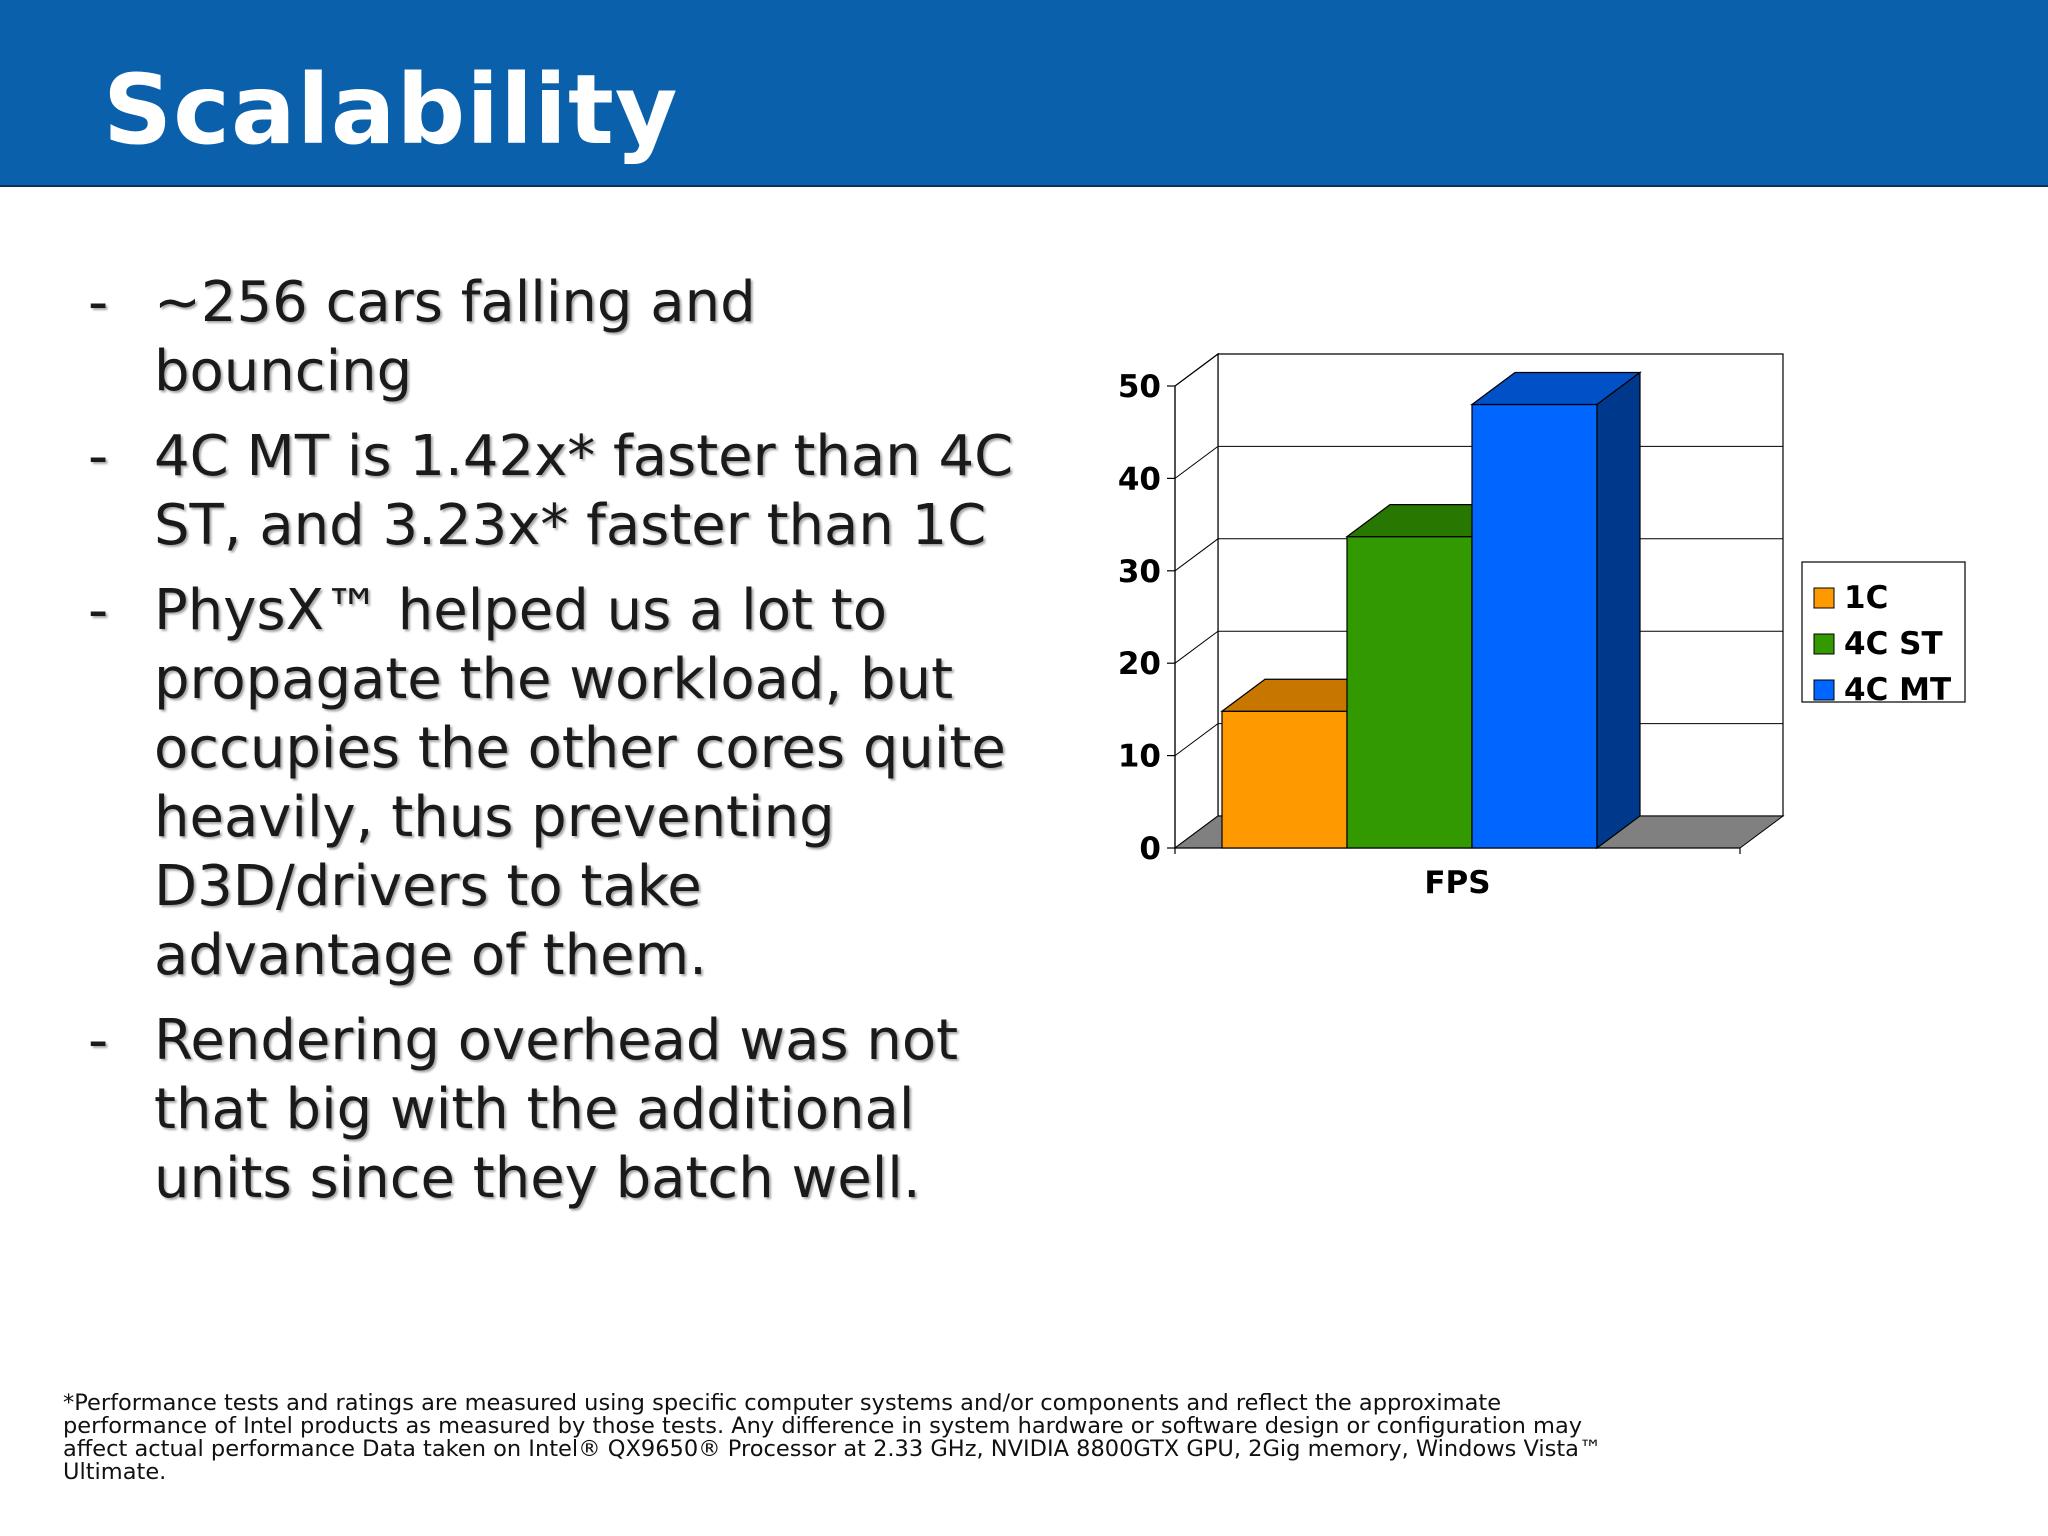 This screenshot has width=2048, height=1536. Describe the element at coordinates (1284, 779) in the screenshot. I see `bar-1c` at that location.